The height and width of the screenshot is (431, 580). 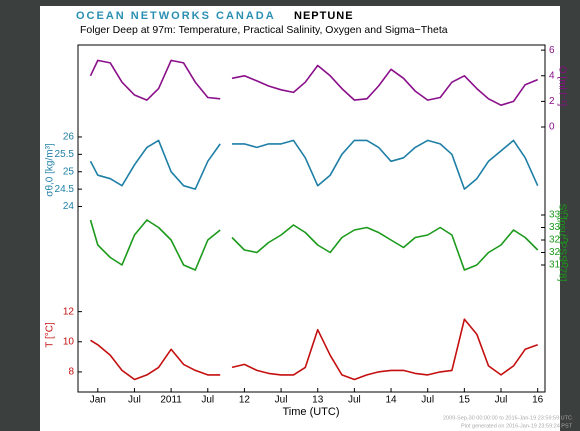 What do you see at coordinates (50, 170) in the screenshot?
I see `y-axis-label: σθ,0 [kg/m³]` at bounding box center [50, 170].